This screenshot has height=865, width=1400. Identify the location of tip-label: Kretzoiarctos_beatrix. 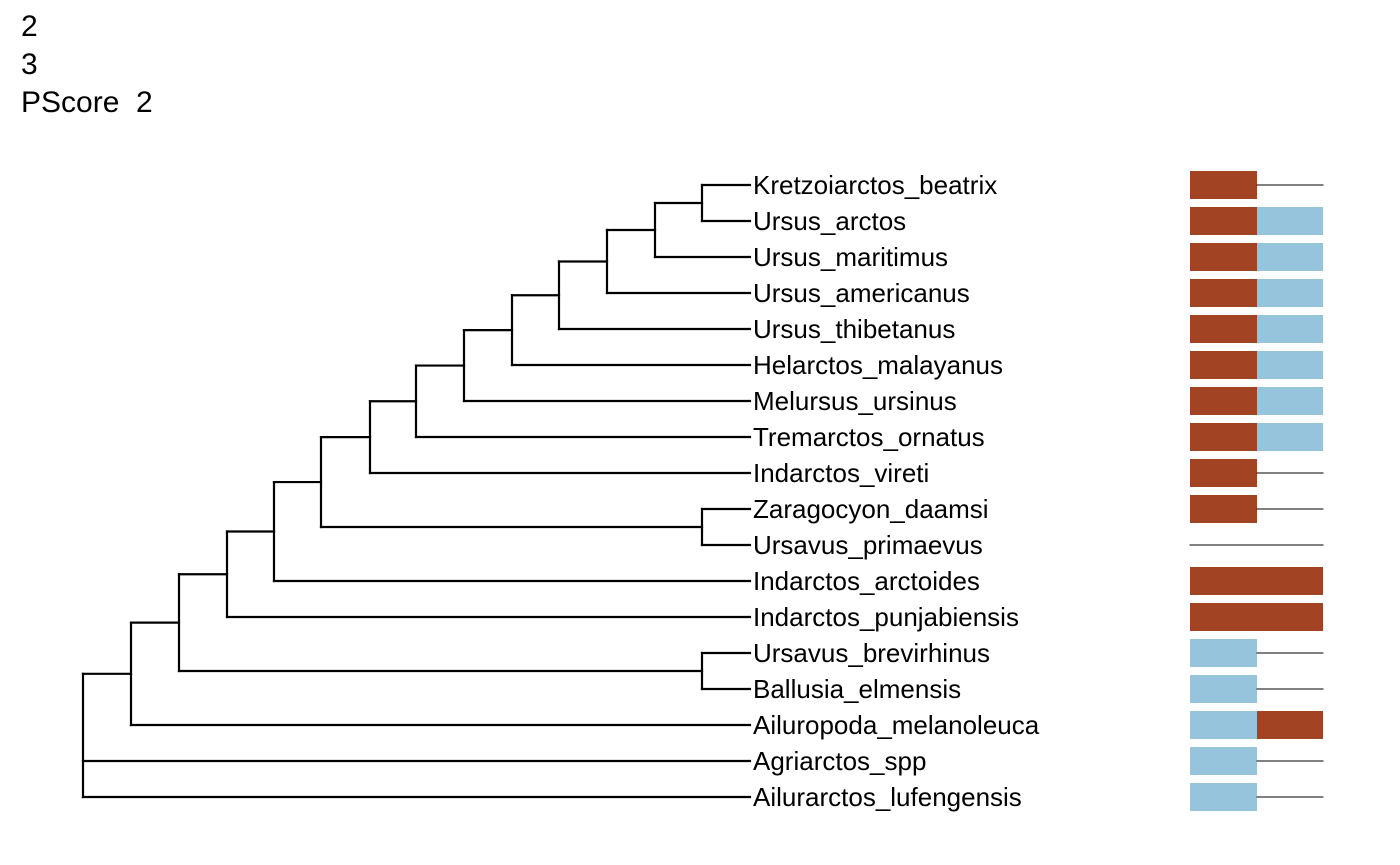
(875, 185).